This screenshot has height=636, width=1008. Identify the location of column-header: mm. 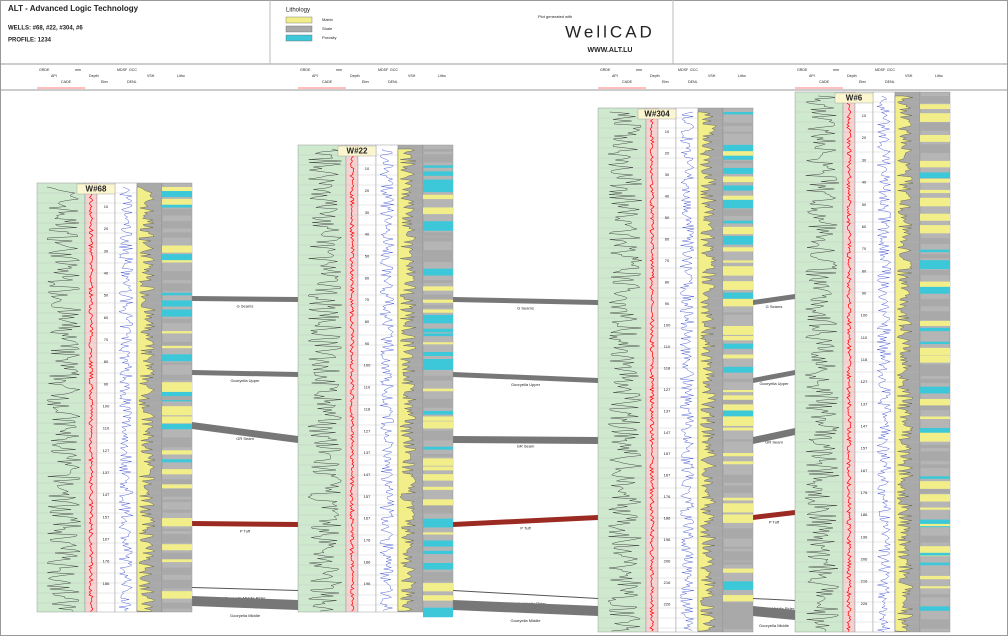
(836, 70).